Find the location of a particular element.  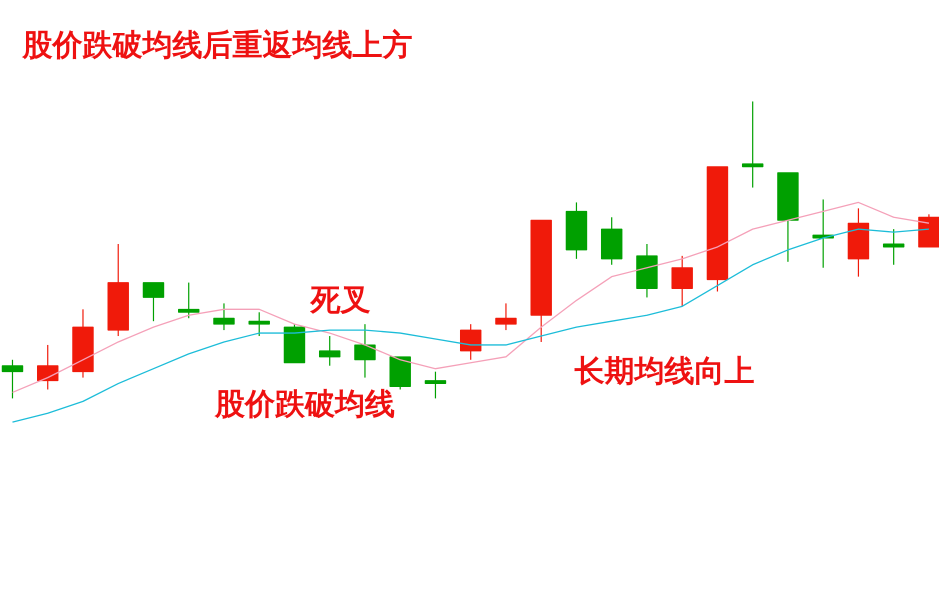

chart-title: 股价跌破均线后重返均线上方 is located at coordinates (217, 45).